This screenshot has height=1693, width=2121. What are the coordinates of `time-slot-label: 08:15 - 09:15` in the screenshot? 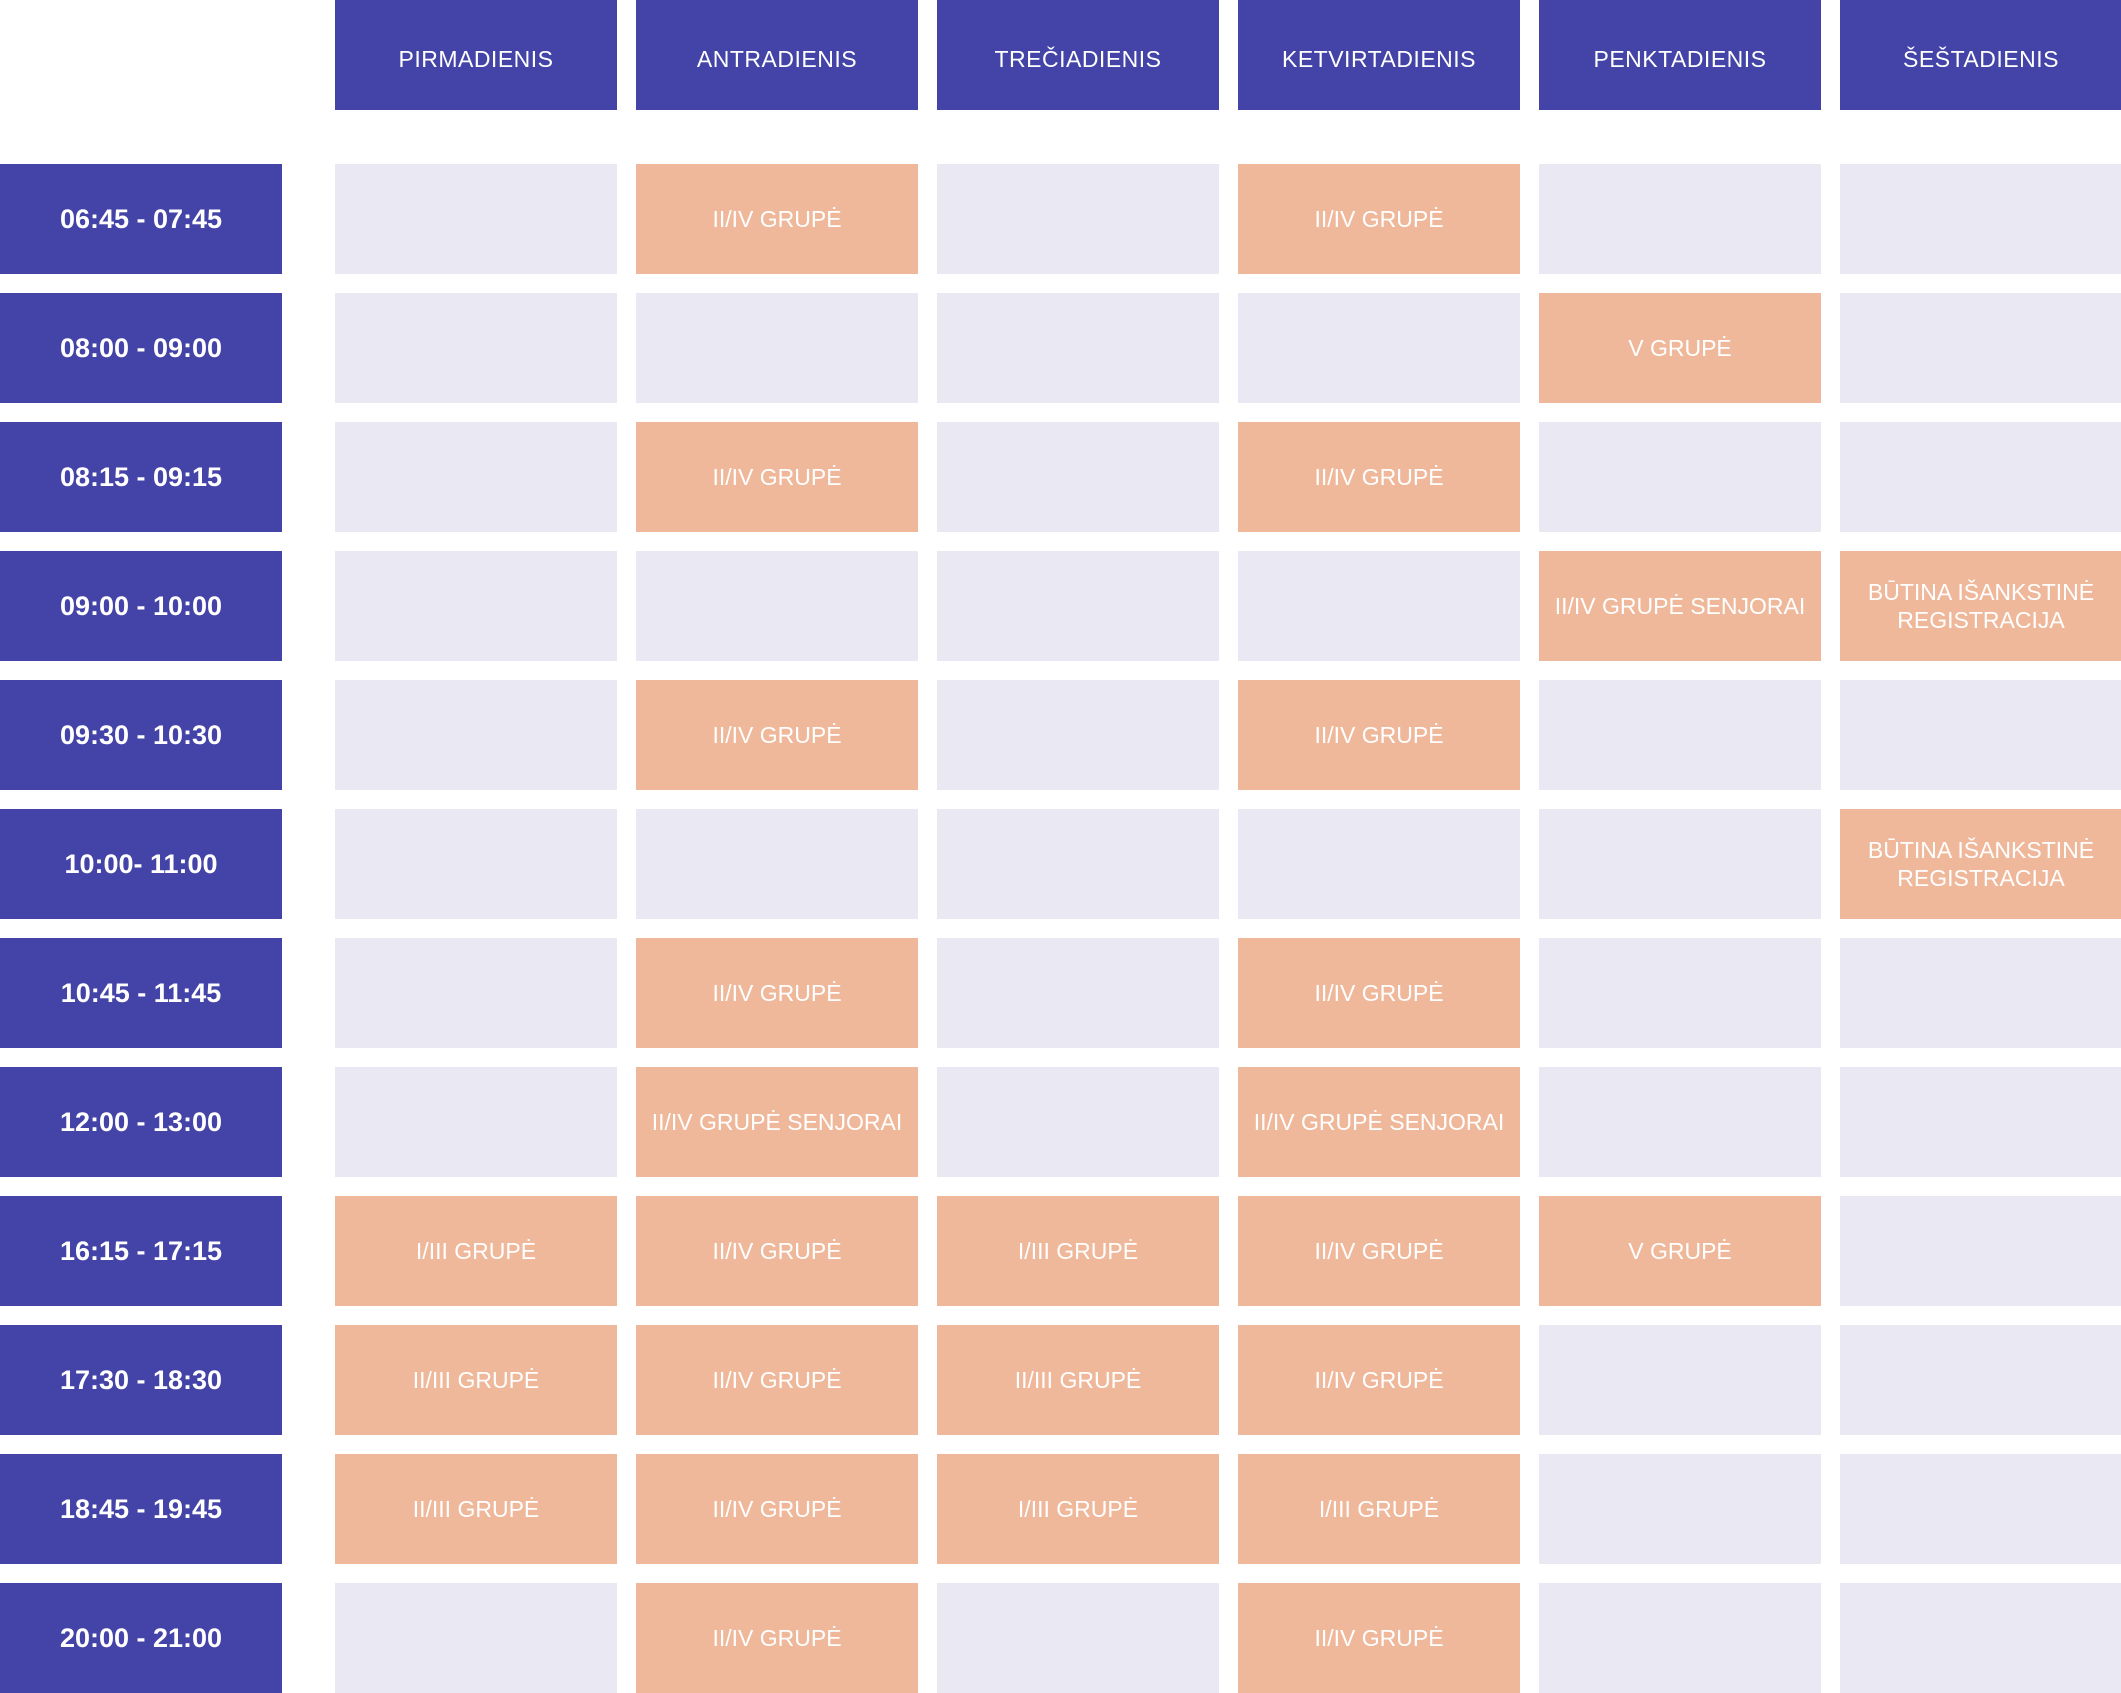 It's located at (141, 477).